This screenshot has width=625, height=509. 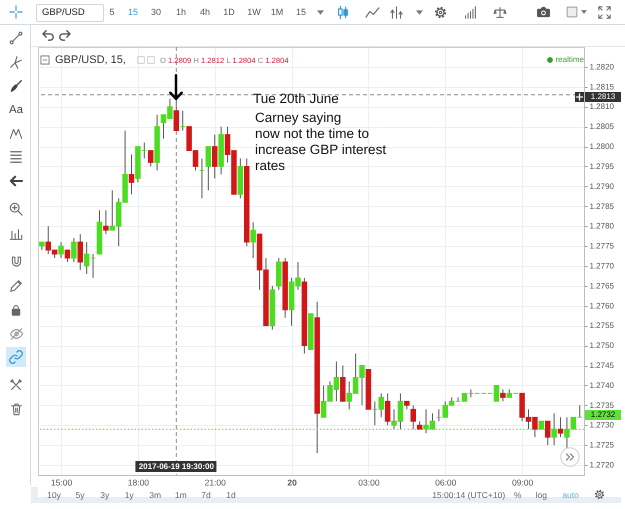 I want to click on y-tick-label: 1.2810, so click(x=602, y=107).